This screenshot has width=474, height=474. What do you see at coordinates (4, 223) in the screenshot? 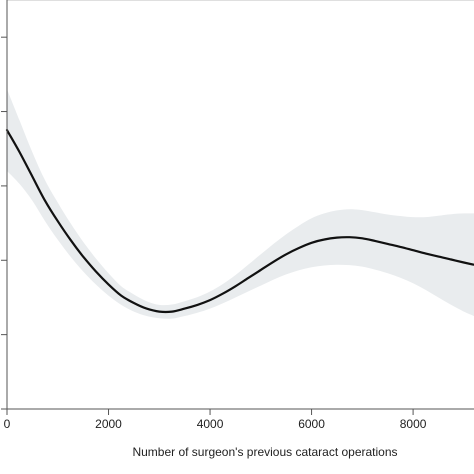
I see `y-axis-ticks` at bounding box center [4, 223].